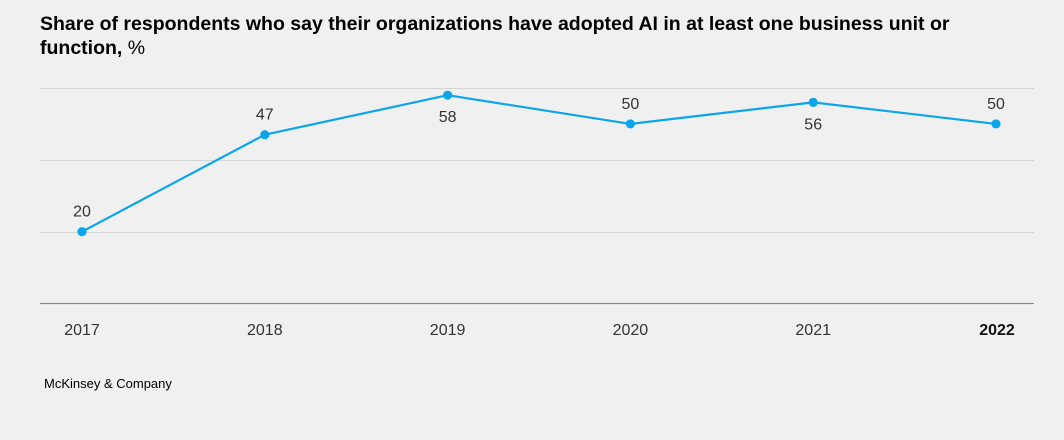  I want to click on data-label: 47, so click(265, 115).